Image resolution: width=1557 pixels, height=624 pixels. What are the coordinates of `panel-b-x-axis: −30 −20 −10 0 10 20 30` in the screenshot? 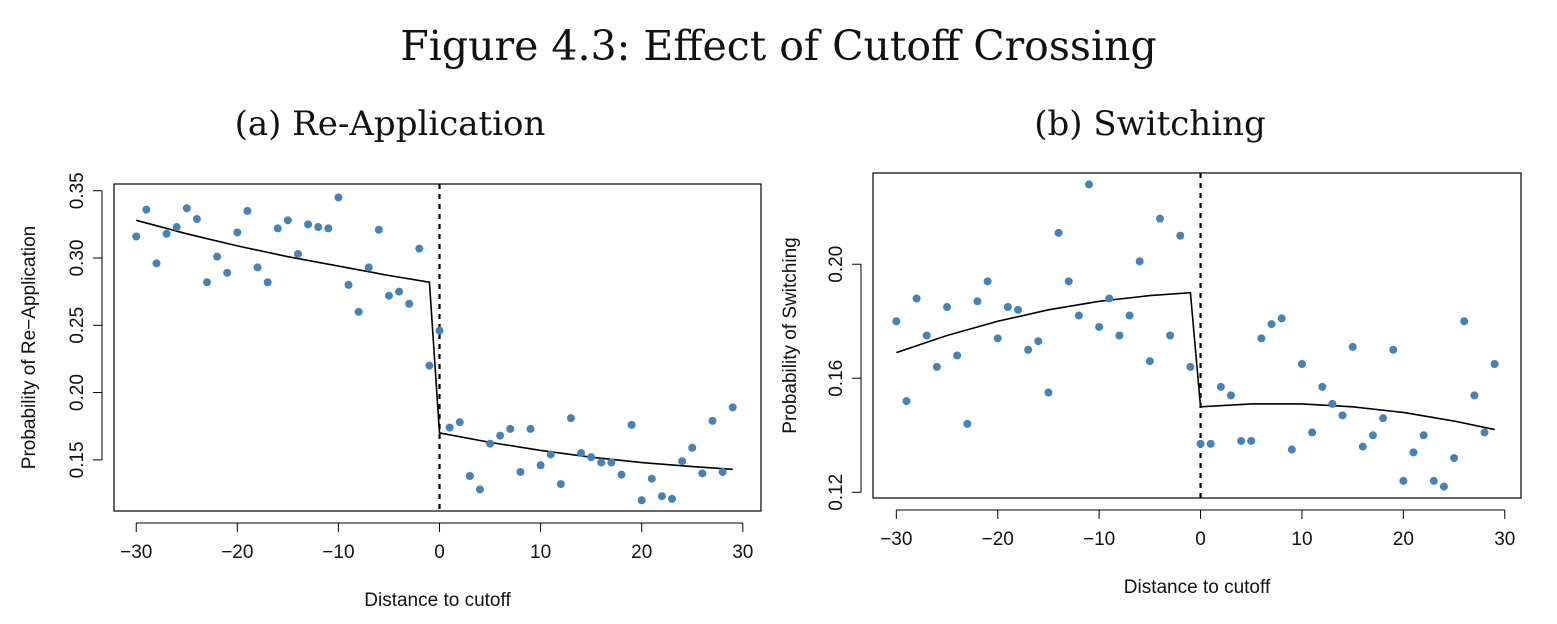 It's located at (1197, 529).